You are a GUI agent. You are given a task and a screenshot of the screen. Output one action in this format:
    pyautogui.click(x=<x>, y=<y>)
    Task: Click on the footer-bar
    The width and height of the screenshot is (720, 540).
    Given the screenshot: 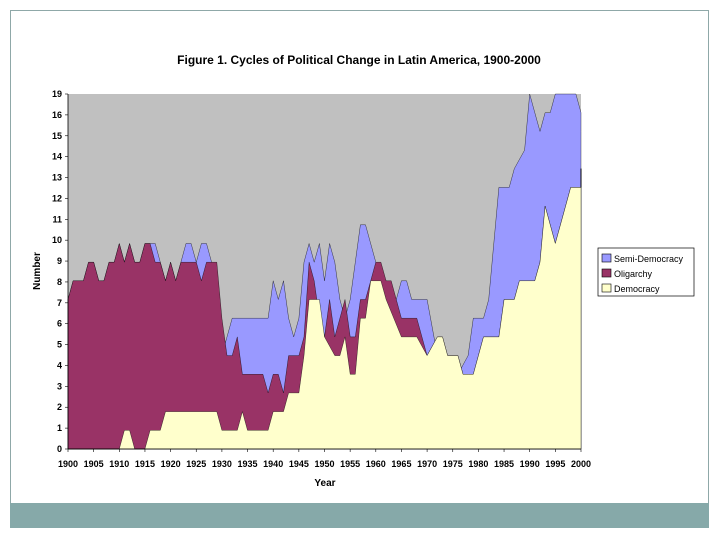 What is the action you would take?
    pyautogui.click(x=359, y=515)
    